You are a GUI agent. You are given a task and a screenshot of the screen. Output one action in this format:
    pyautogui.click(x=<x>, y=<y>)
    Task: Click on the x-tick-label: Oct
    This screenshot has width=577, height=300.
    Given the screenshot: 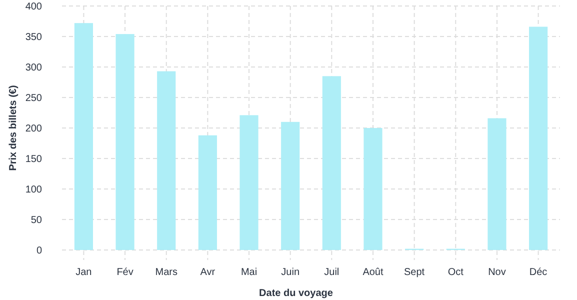 What is the action you would take?
    pyautogui.click(x=456, y=272)
    